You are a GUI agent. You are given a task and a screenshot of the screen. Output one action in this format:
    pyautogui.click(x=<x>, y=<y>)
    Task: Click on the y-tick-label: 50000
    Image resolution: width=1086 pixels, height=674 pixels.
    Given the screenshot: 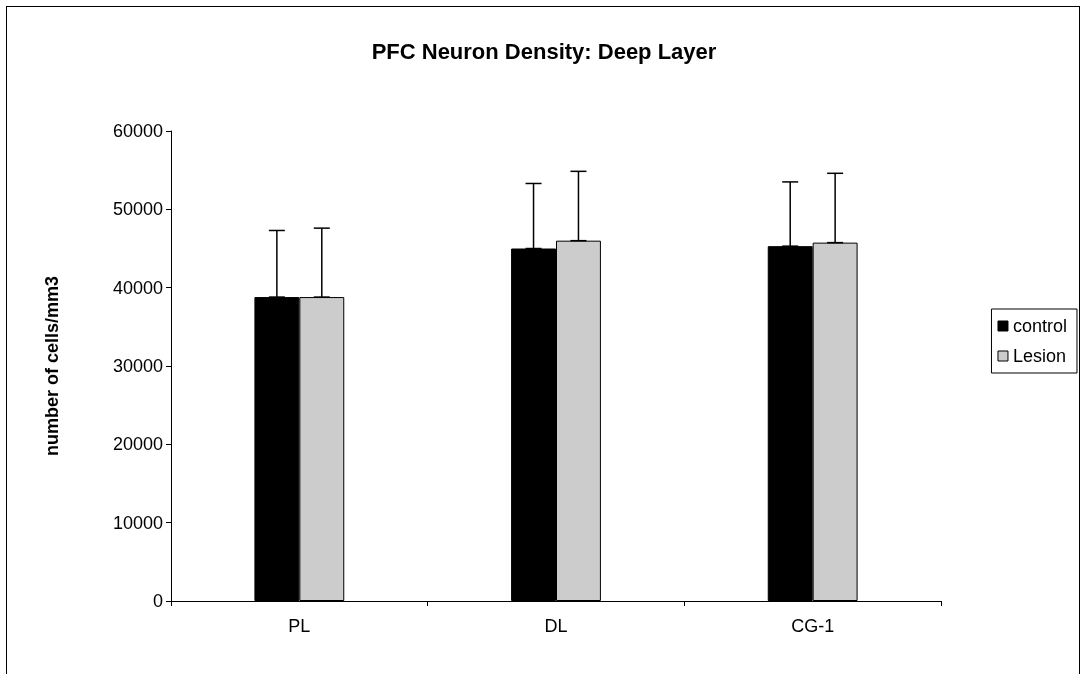 What is the action you would take?
    pyautogui.click(x=137, y=209)
    